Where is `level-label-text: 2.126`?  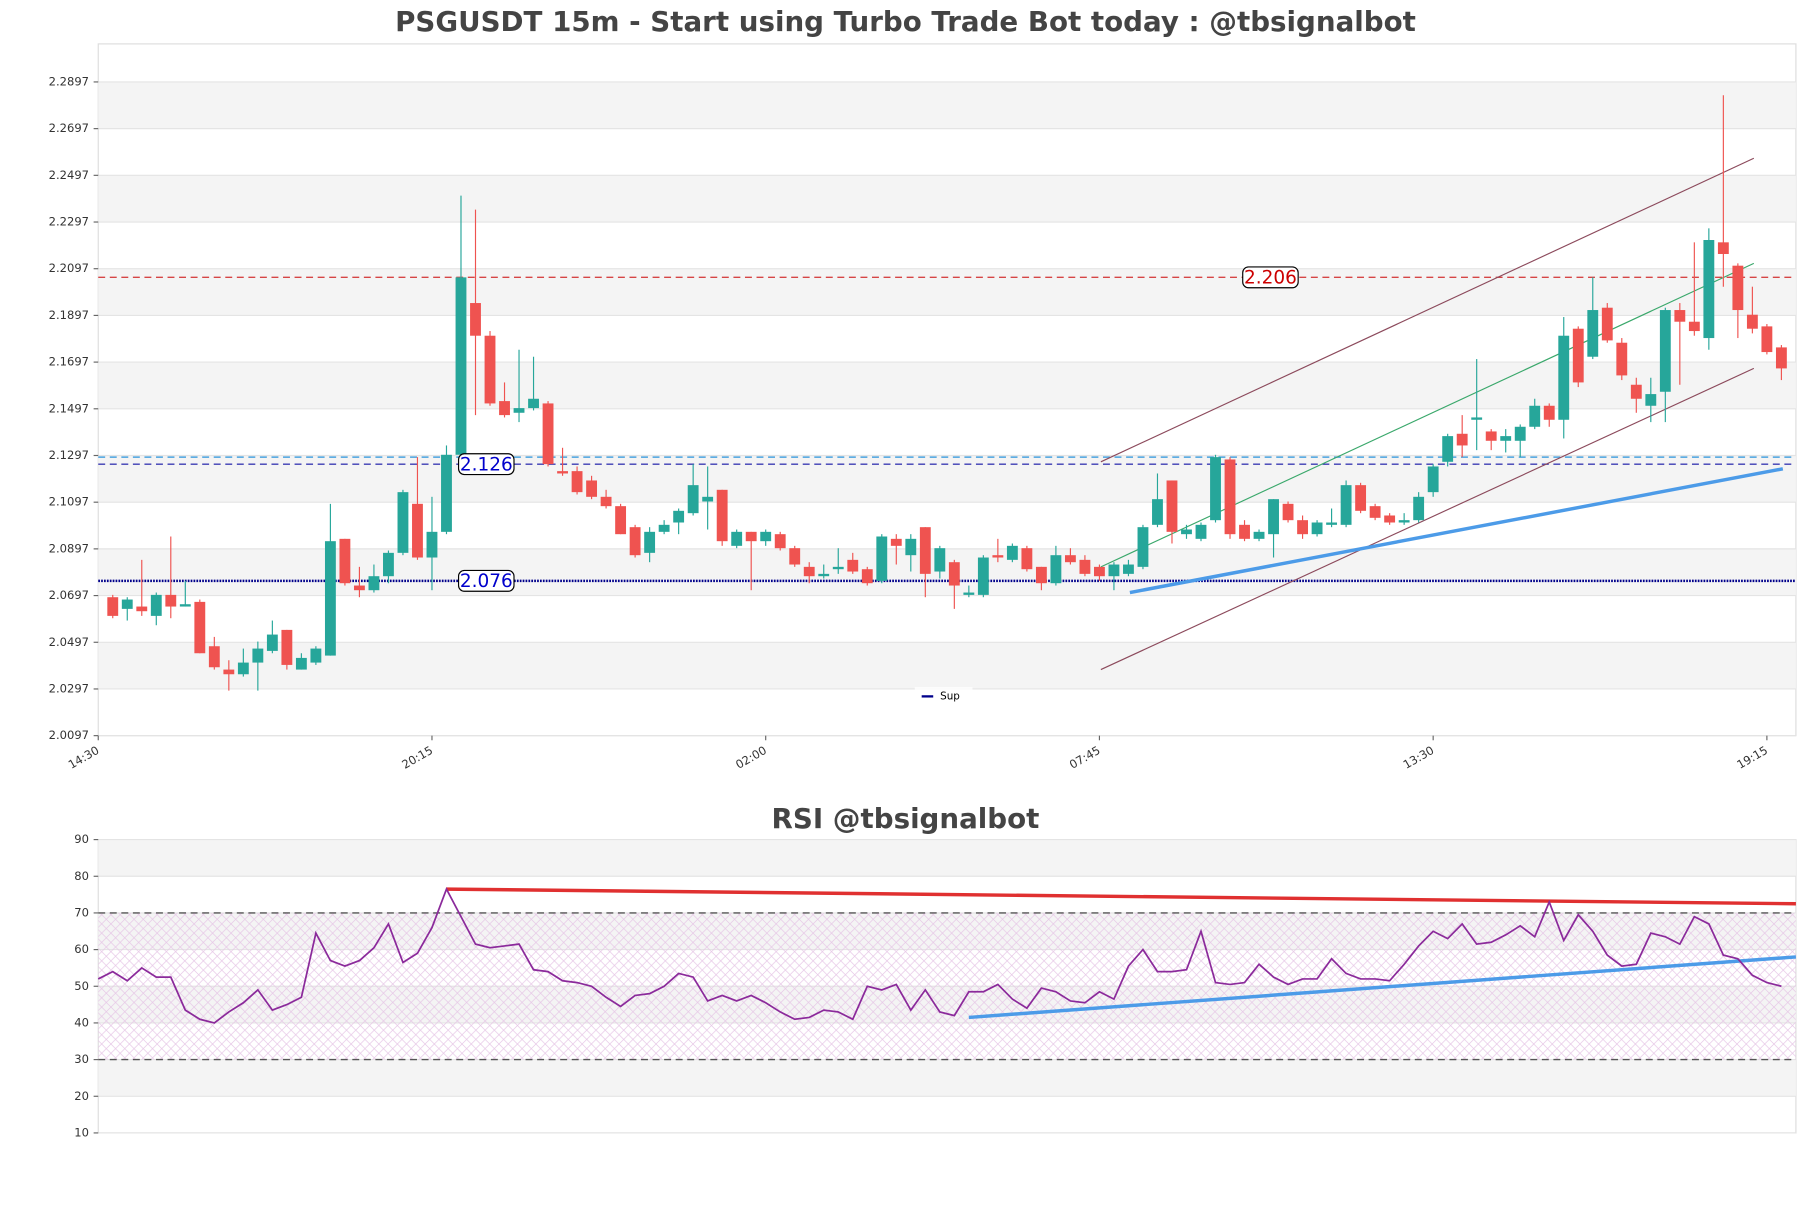
level-label-text: 2.126 is located at coordinates (486, 464).